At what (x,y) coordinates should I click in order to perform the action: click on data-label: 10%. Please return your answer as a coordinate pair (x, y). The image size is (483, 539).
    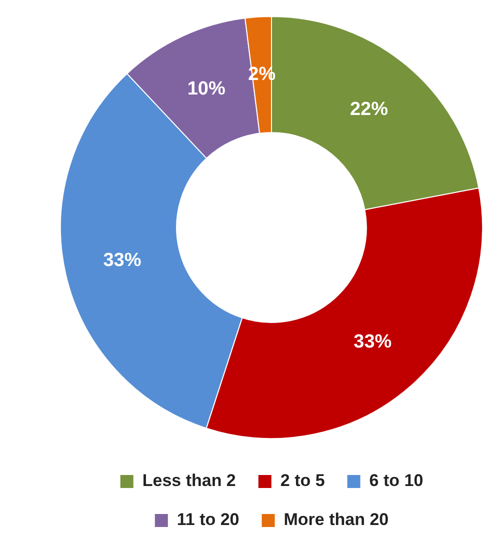
    Looking at the image, I should click on (206, 89).